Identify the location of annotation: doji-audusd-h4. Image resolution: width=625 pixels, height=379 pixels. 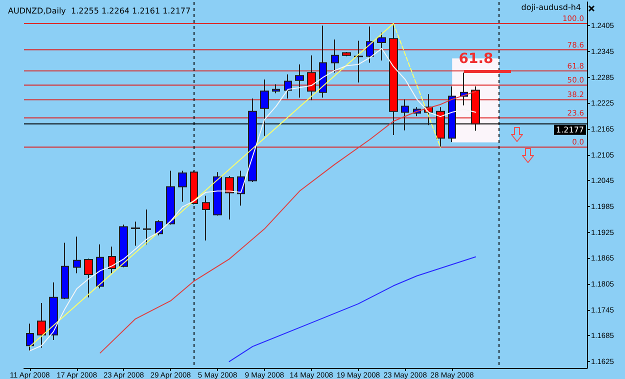
(551, 7).